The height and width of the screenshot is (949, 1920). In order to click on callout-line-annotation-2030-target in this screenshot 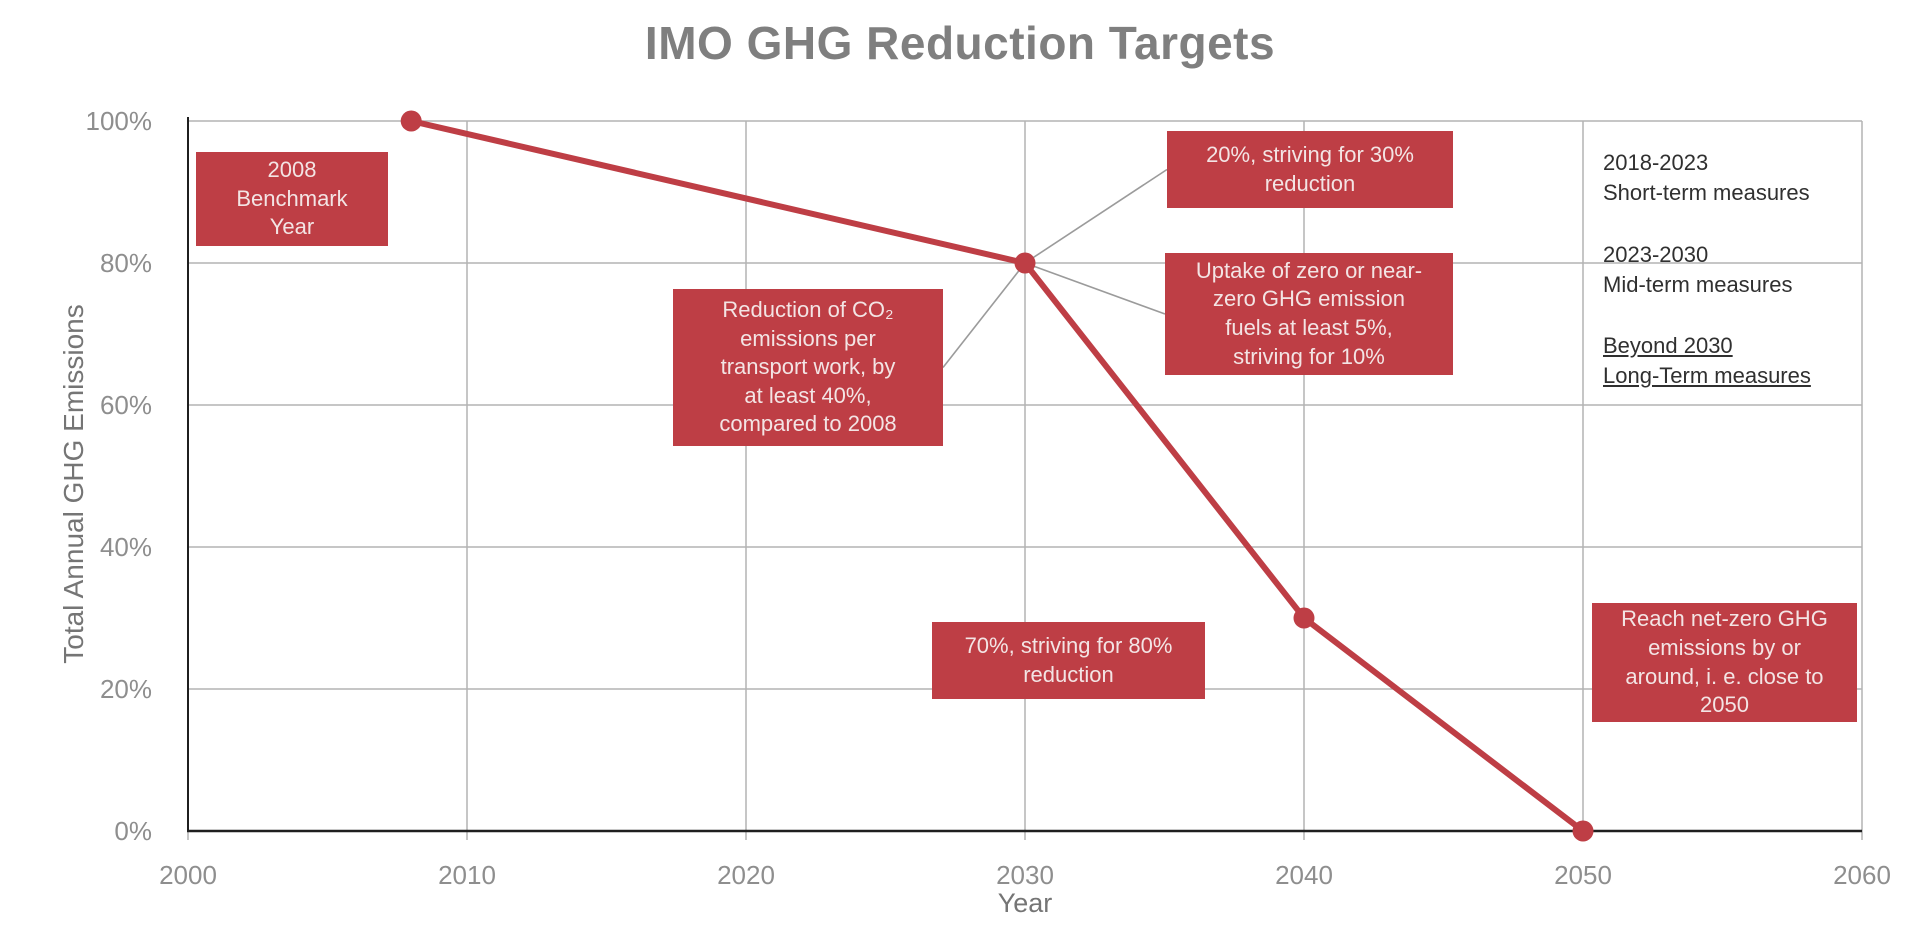, I will do `click(1096, 216)`.